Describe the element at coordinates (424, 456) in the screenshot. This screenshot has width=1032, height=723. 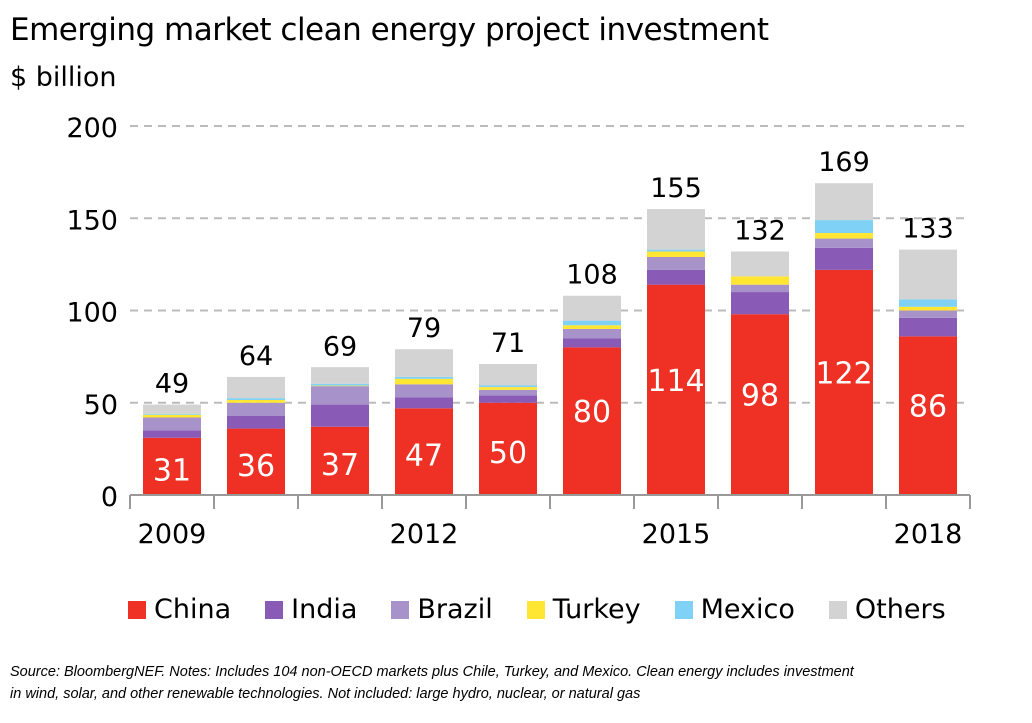
I see `bar-value-label: 47` at that location.